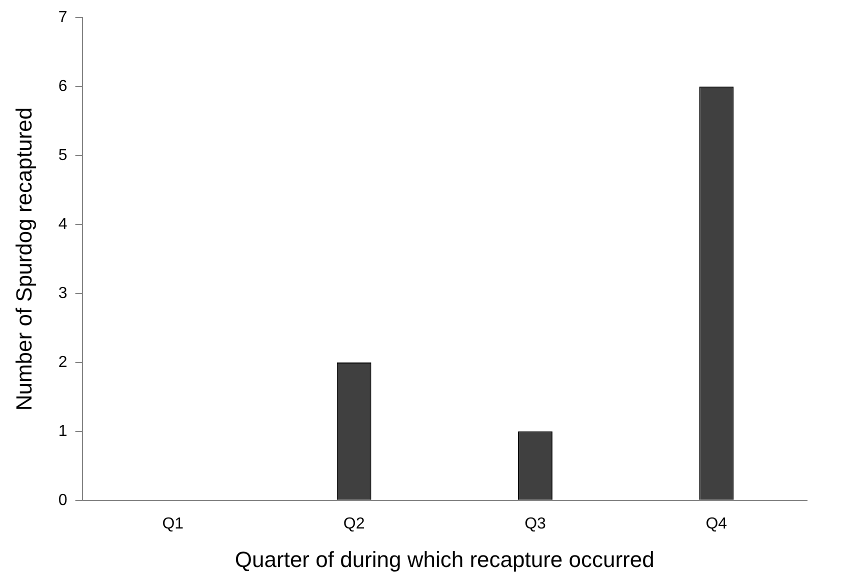 This screenshot has width=847, height=574. Describe the element at coordinates (63, 155) in the screenshot. I see `y-tick-label: 5` at that location.